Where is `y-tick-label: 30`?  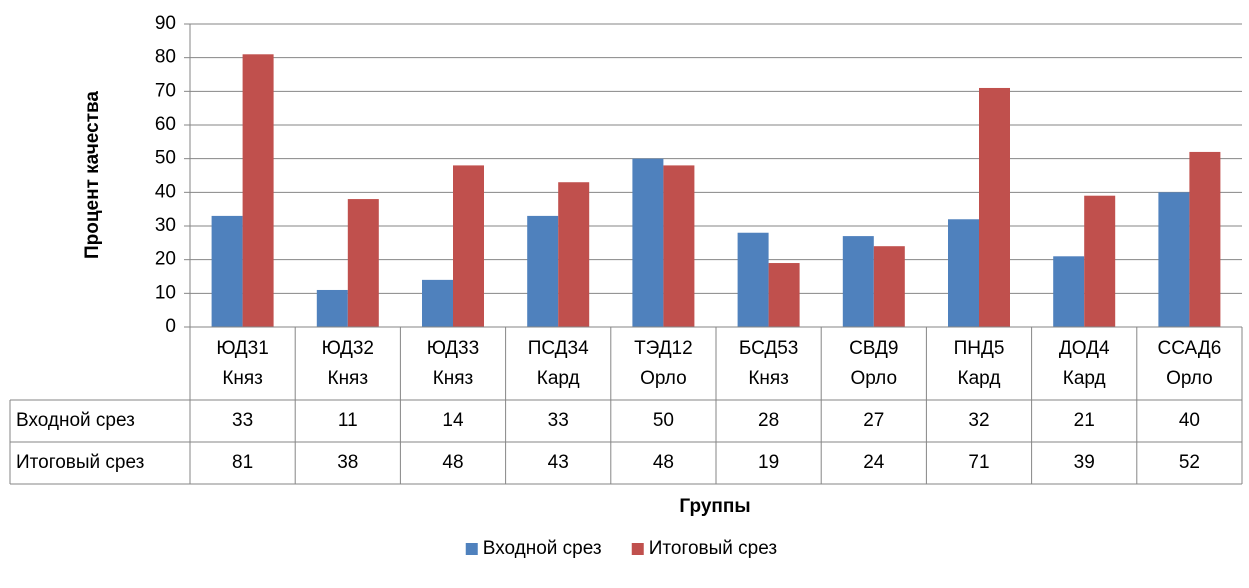
y-tick-label: 30 is located at coordinates (165, 225).